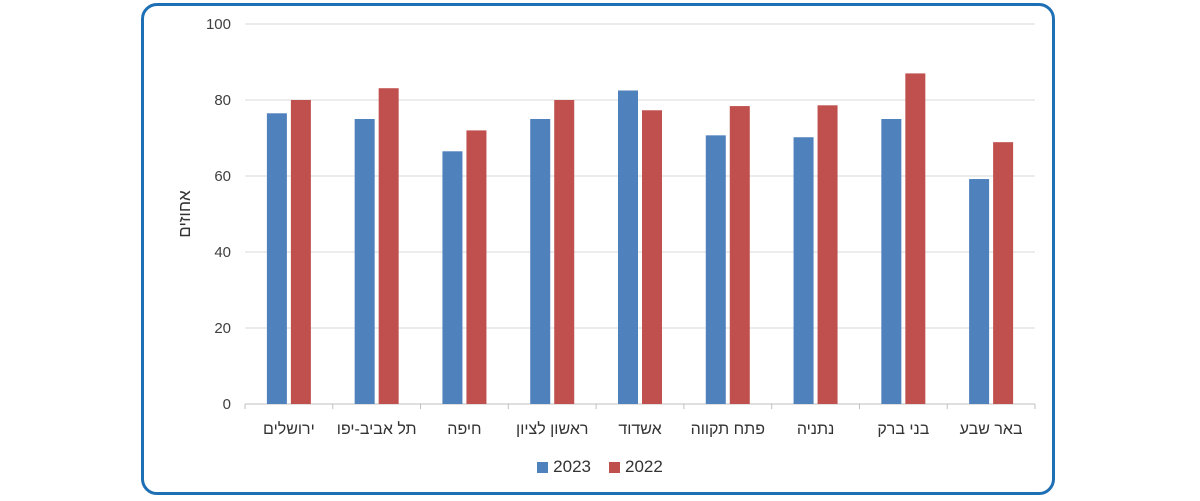 The height and width of the screenshot is (501, 1200). I want to click on y-tick-label: 100, so click(218, 24).